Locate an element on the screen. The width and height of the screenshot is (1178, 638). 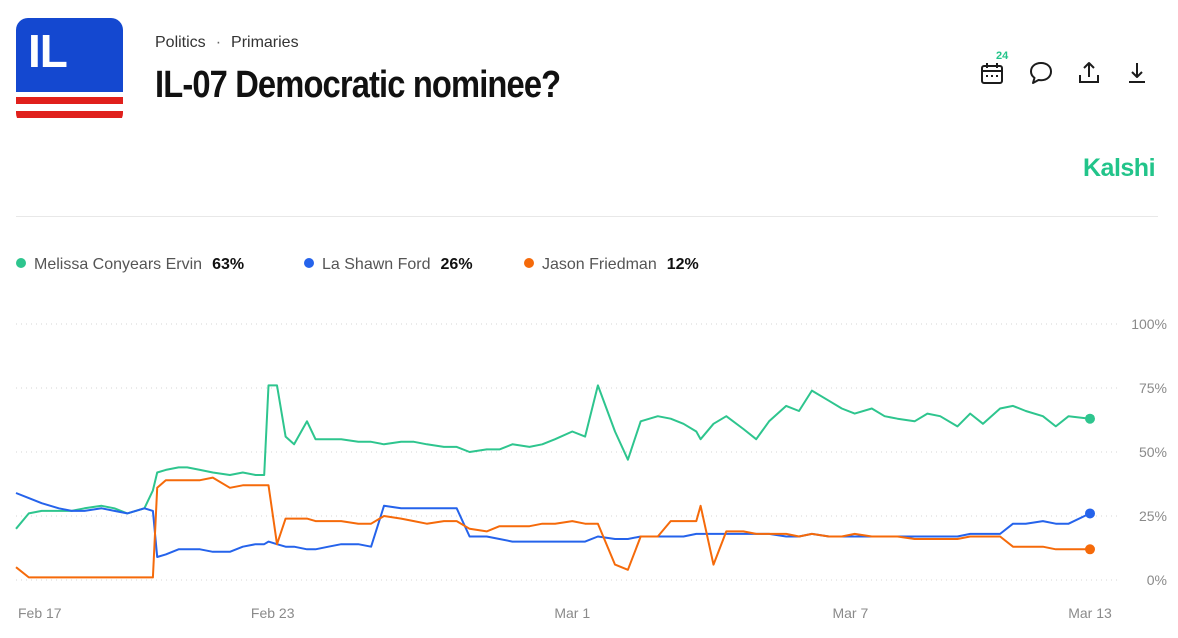
calendar-icon is located at coordinates (992, 73).